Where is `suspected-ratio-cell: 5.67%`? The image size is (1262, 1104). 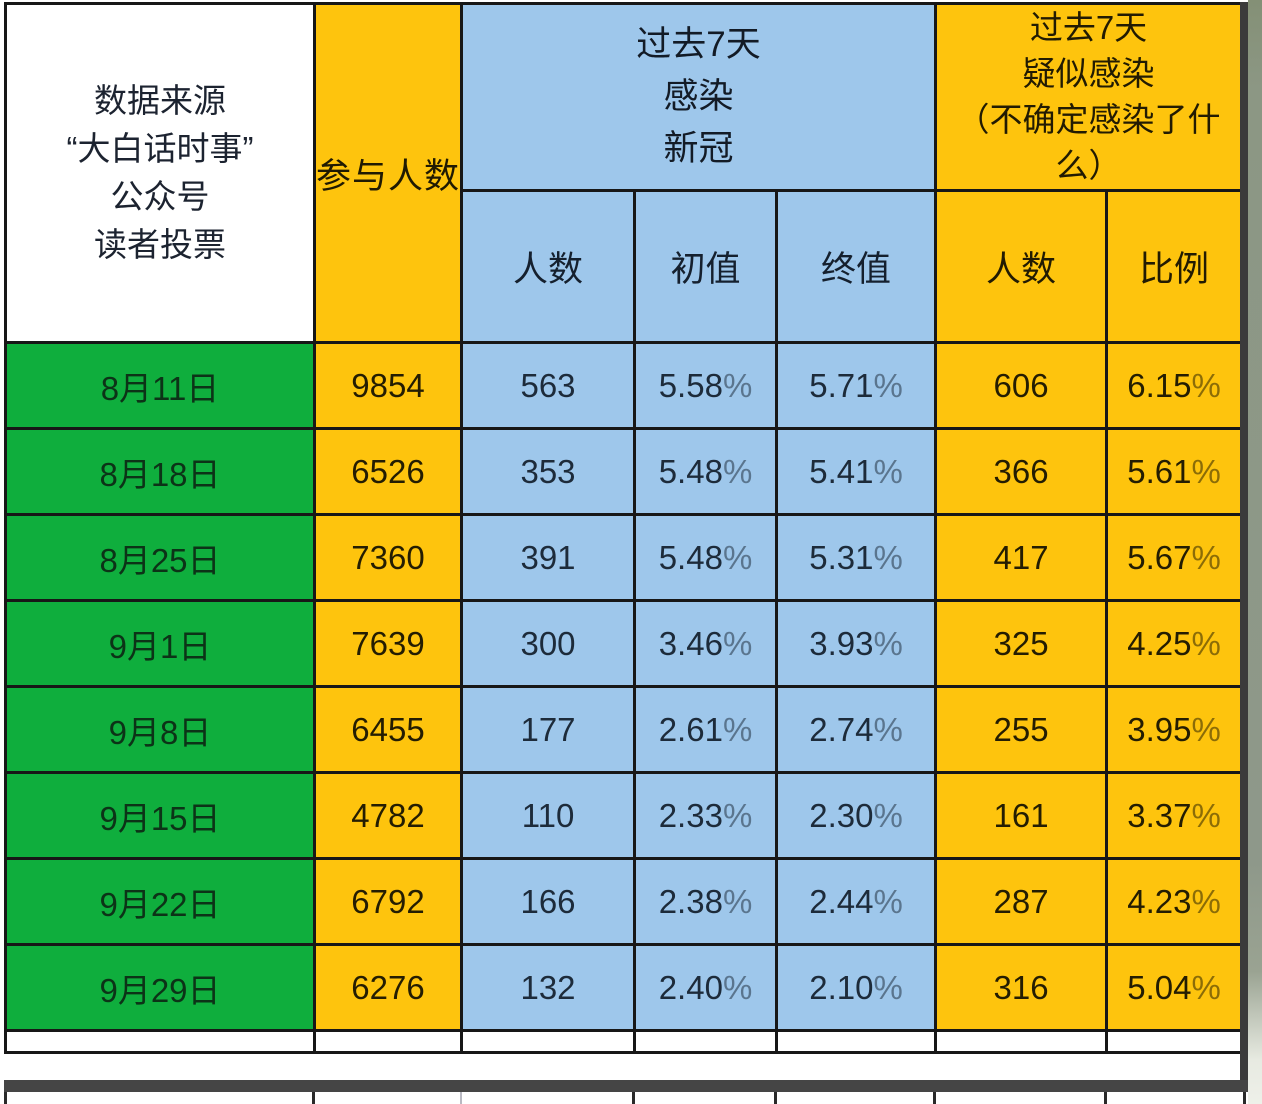 suspected-ratio-cell: 5.67% is located at coordinates (1174, 557).